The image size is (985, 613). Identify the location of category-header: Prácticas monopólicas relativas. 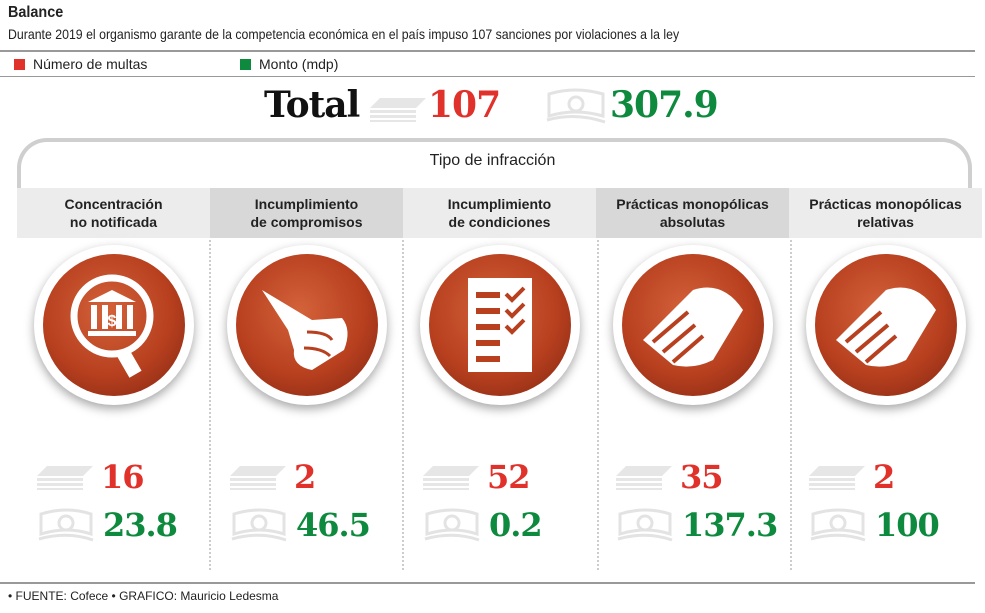
(885, 213).